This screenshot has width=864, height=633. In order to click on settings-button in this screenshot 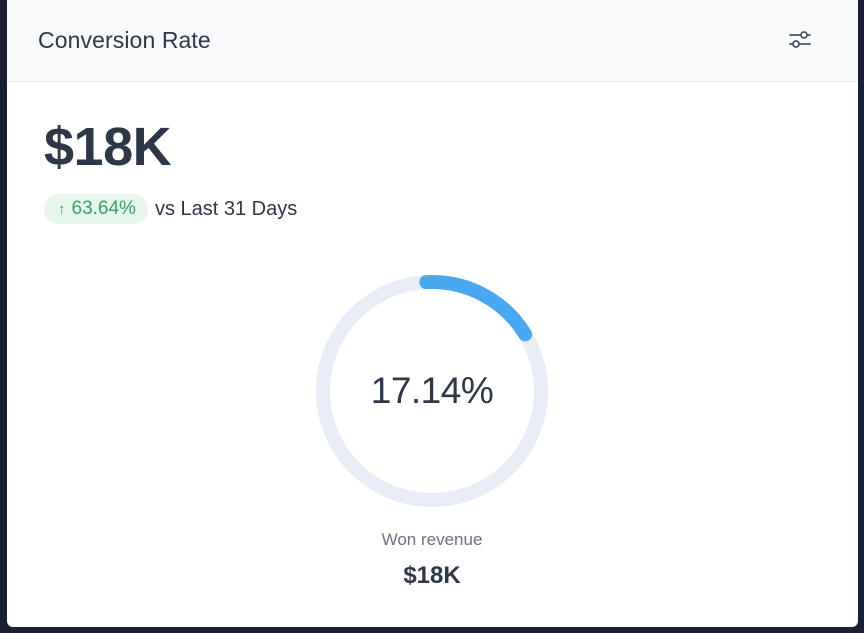, I will do `click(800, 40)`.